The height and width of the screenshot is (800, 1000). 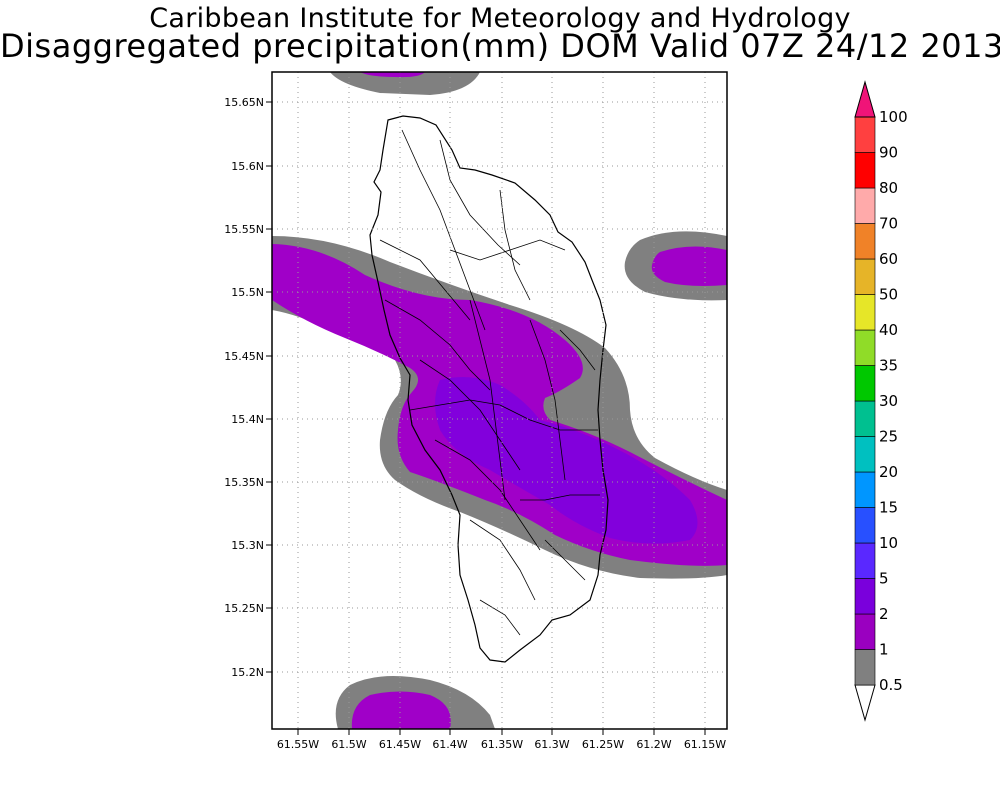 What do you see at coordinates (244, 482) in the screenshot?
I see `lat-tick-label: 15.35N` at bounding box center [244, 482].